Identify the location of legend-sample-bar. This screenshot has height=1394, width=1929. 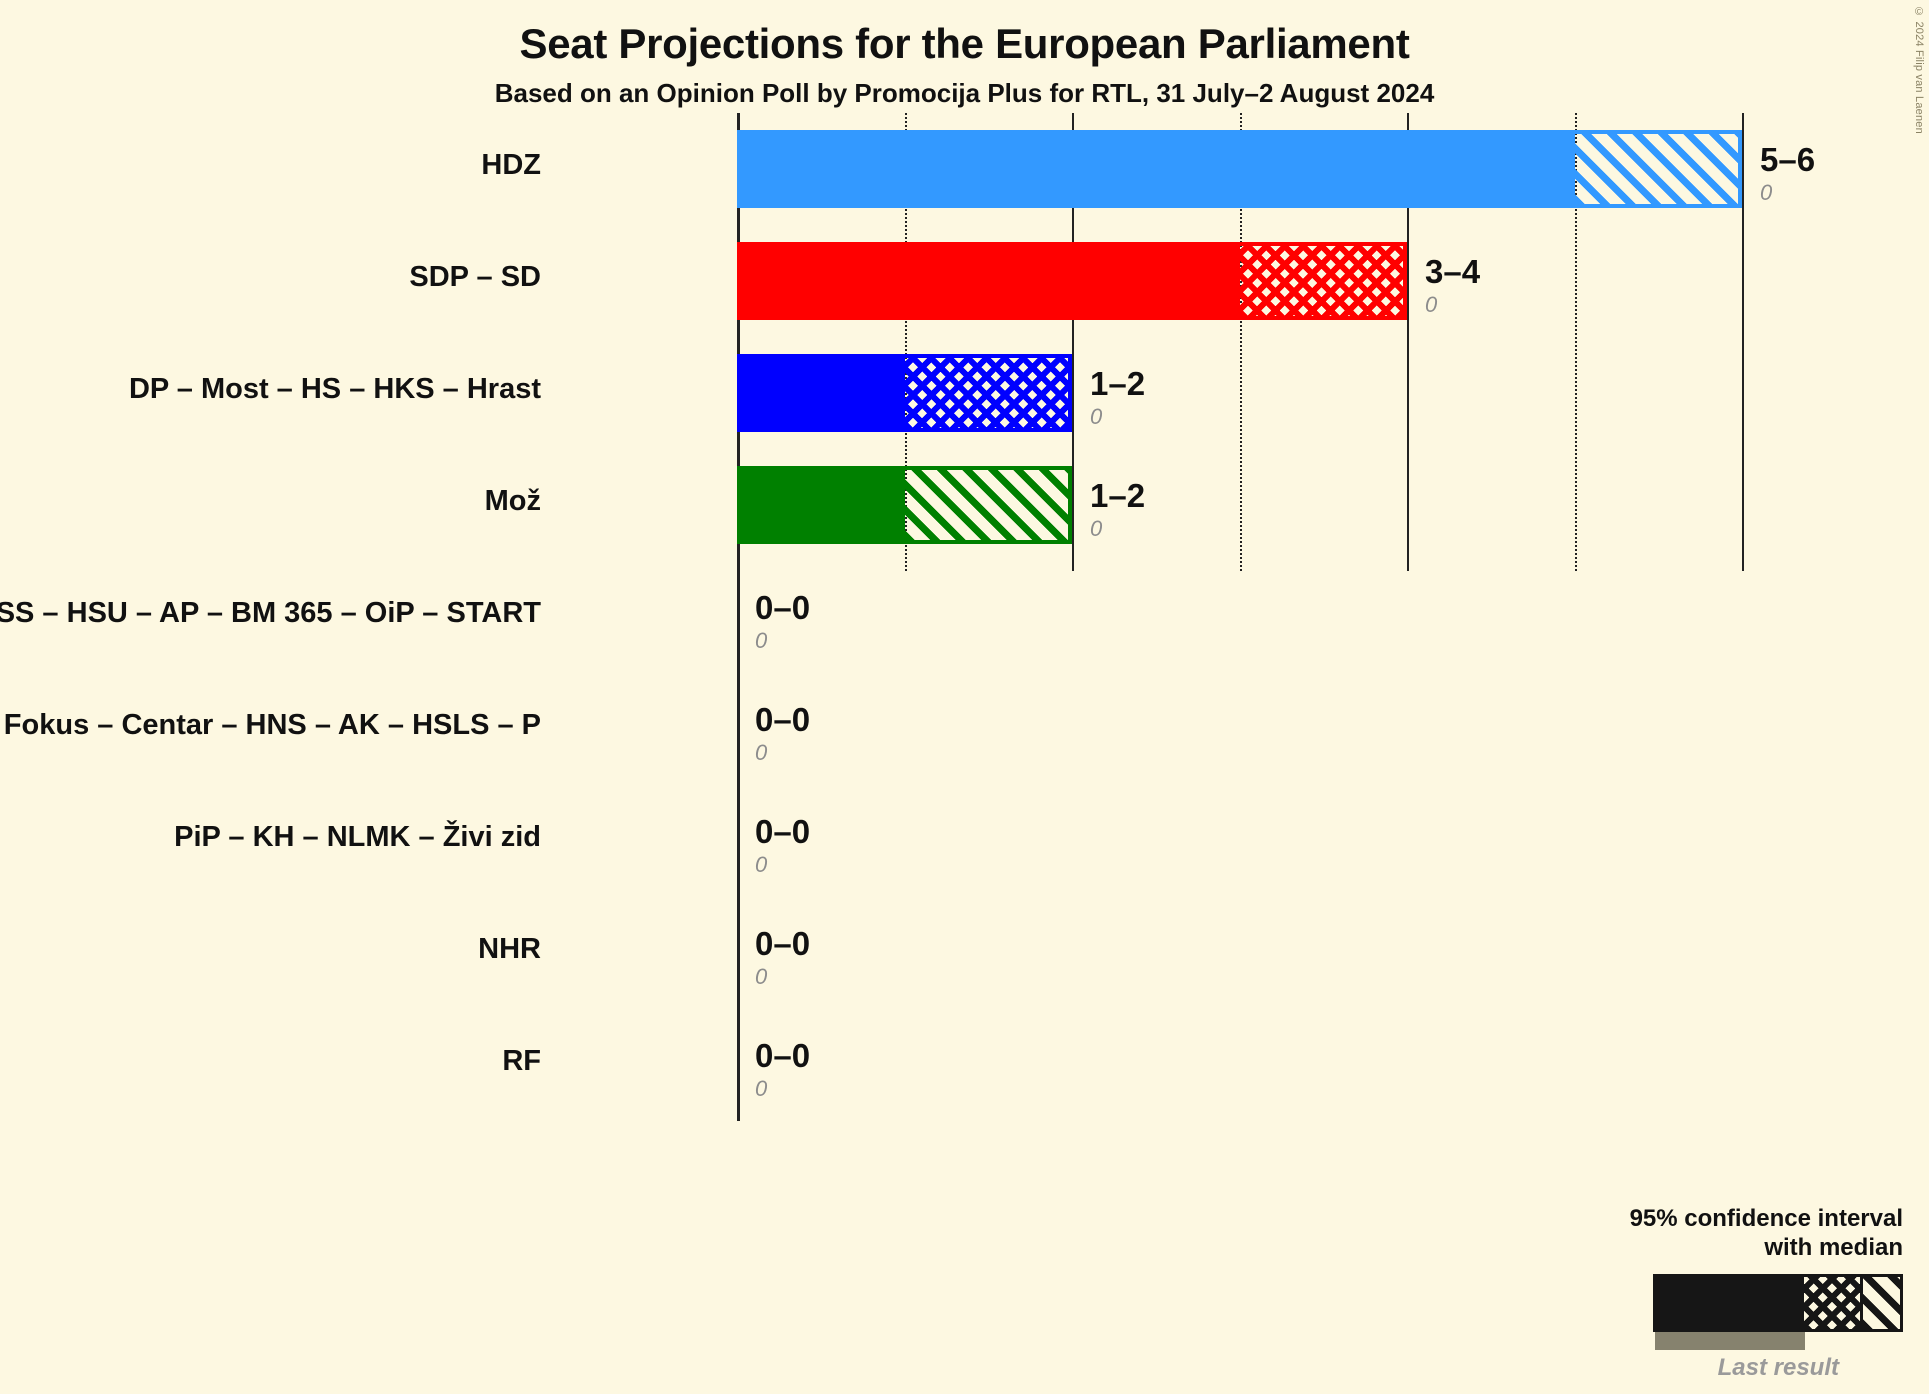
(1778, 1303).